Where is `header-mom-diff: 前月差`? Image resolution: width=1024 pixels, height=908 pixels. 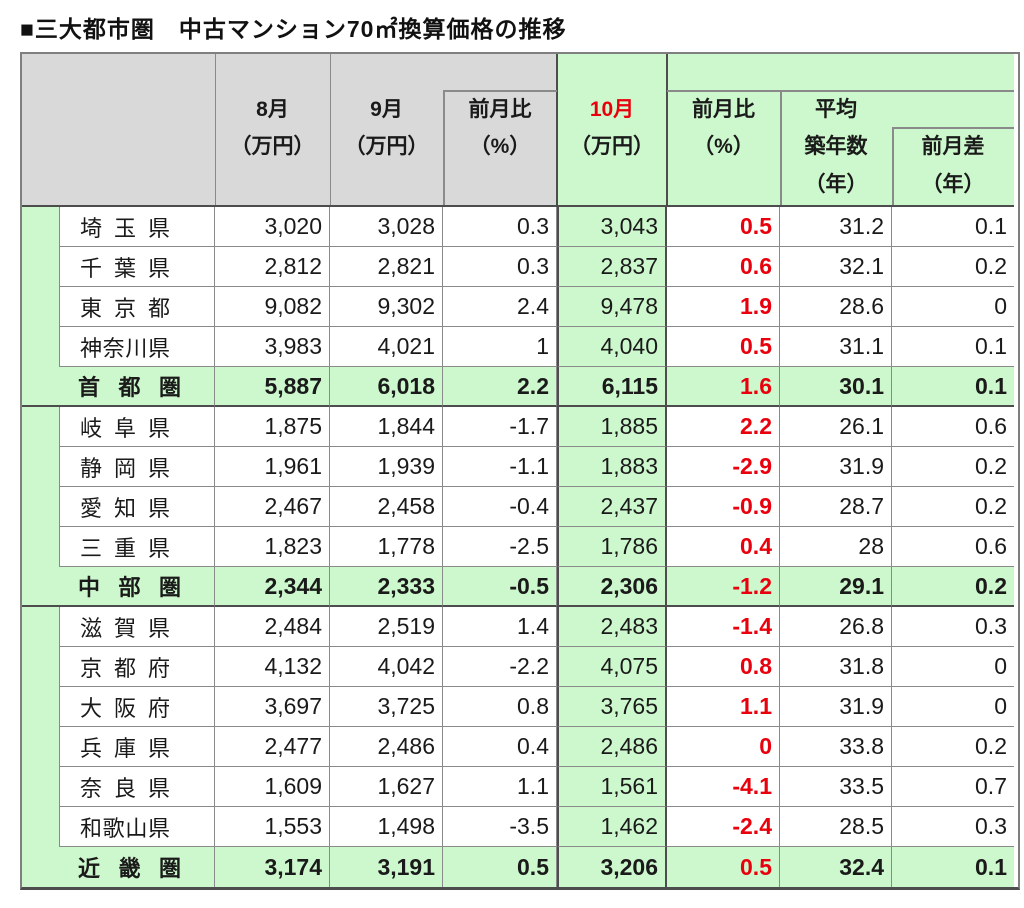
header-mom-diff: 前月差 is located at coordinates (953, 146).